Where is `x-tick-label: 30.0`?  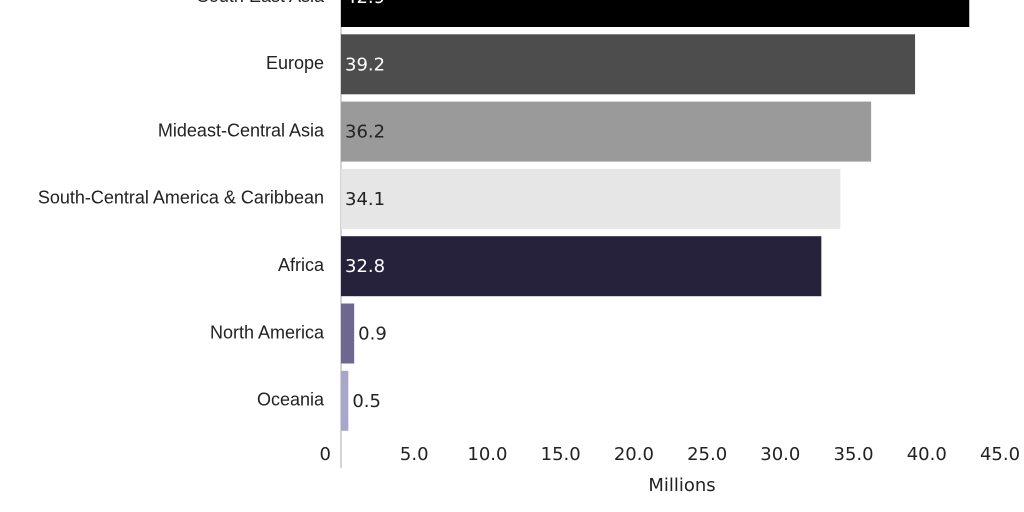 x-tick-label: 30.0 is located at coordinates (780, 454).